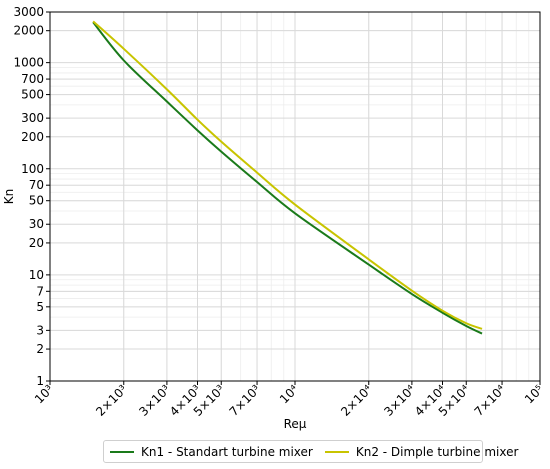 The width and height of the screenshot is (550, 469). I want to click on x-tick-label: 3×10⁴, so click(399, 400).